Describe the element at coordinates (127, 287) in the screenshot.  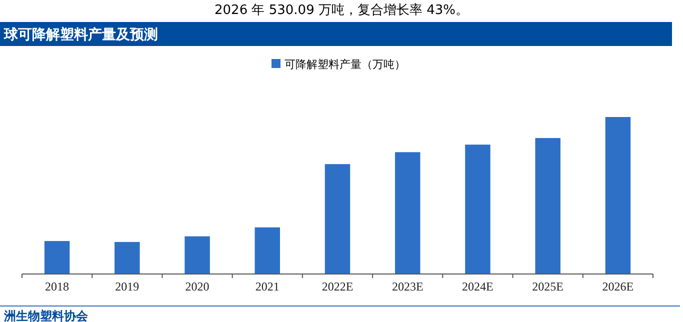
I see `x-tick-label: 2019` at that location.